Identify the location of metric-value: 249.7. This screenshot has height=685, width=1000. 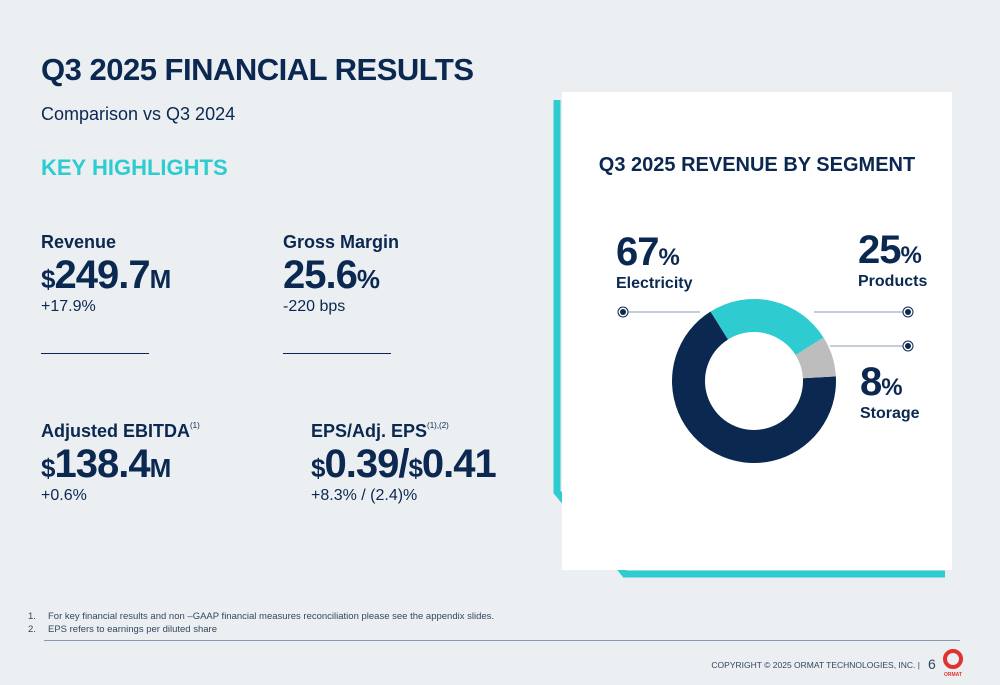
(102, 275).